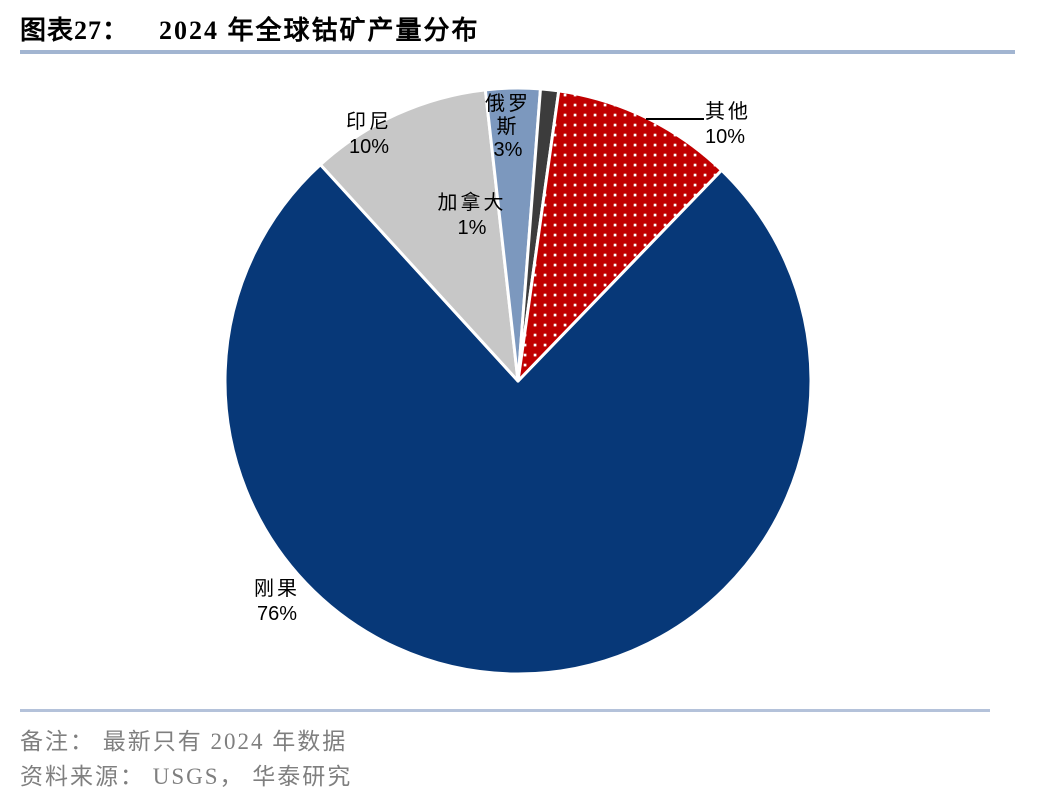 The height and width of the screenshot is (804, 1048). Describe the element at coordinates (740, 125) in the screenshot. I see `slice-label-other: 其他 10%` at that location.